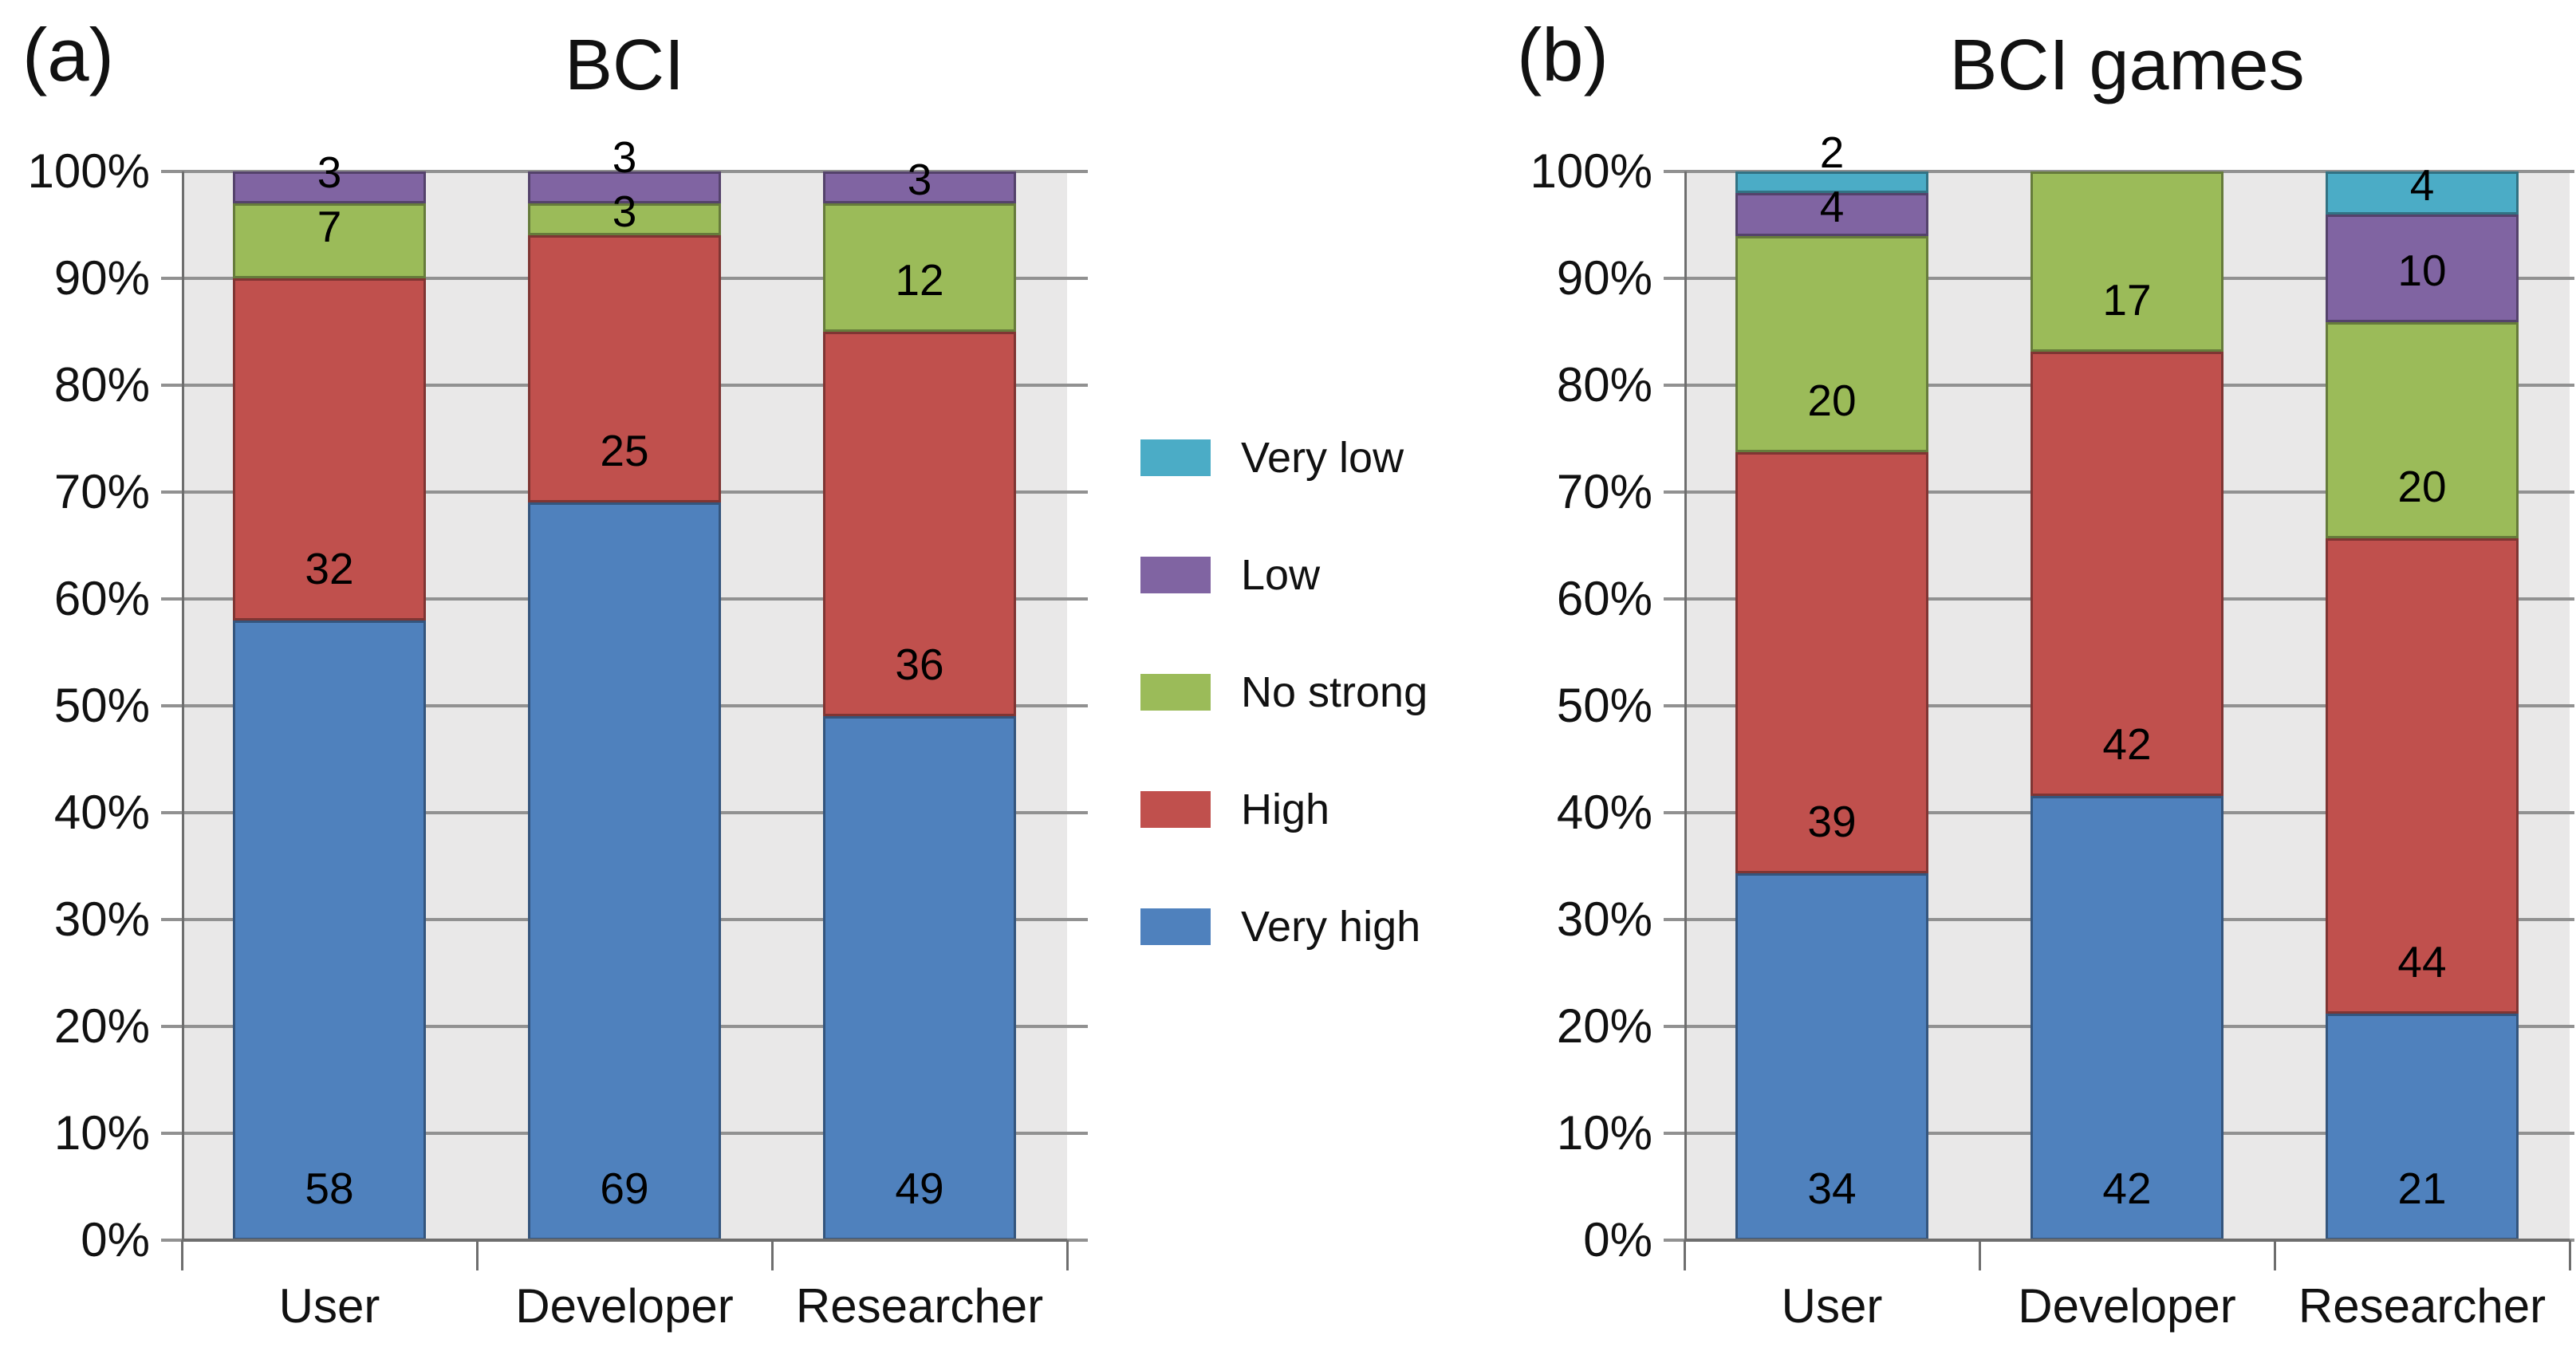 Image resolution: width=2576 pixels, height=1355 pixels. I want to click on value-label: 32, so click(329, 568).